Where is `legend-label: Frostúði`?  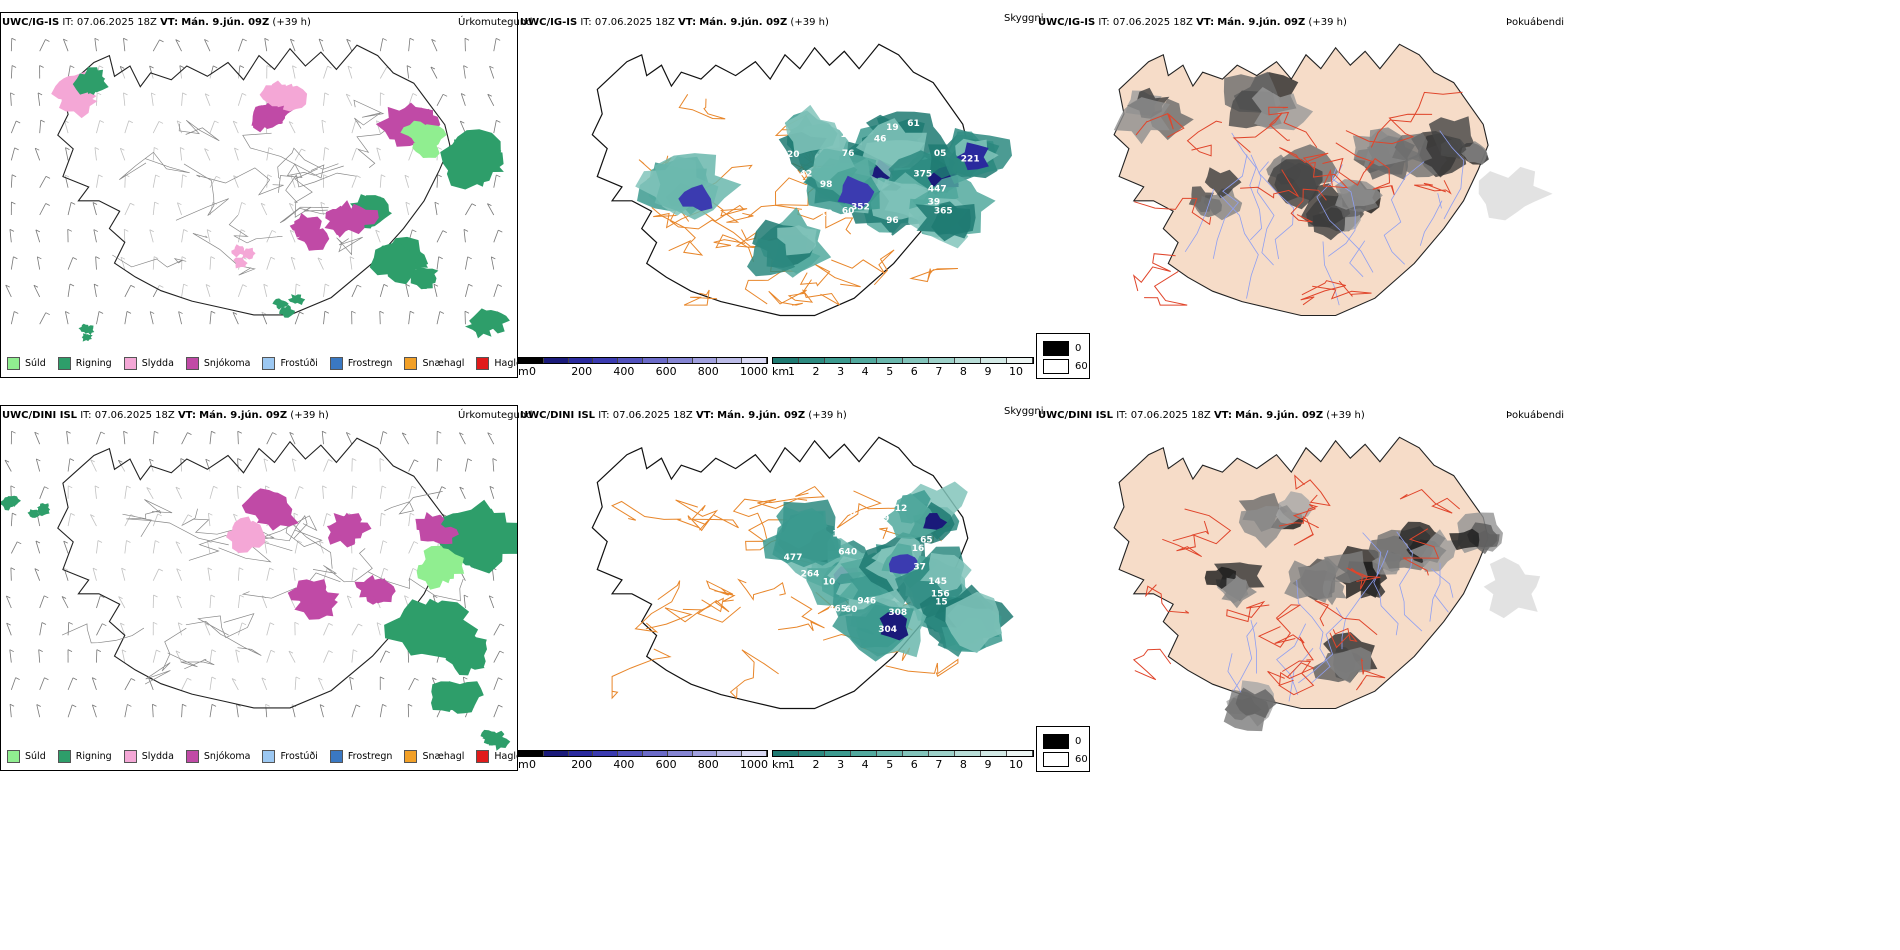
legend-label: Frostúði is located at coordinates (299, 756).